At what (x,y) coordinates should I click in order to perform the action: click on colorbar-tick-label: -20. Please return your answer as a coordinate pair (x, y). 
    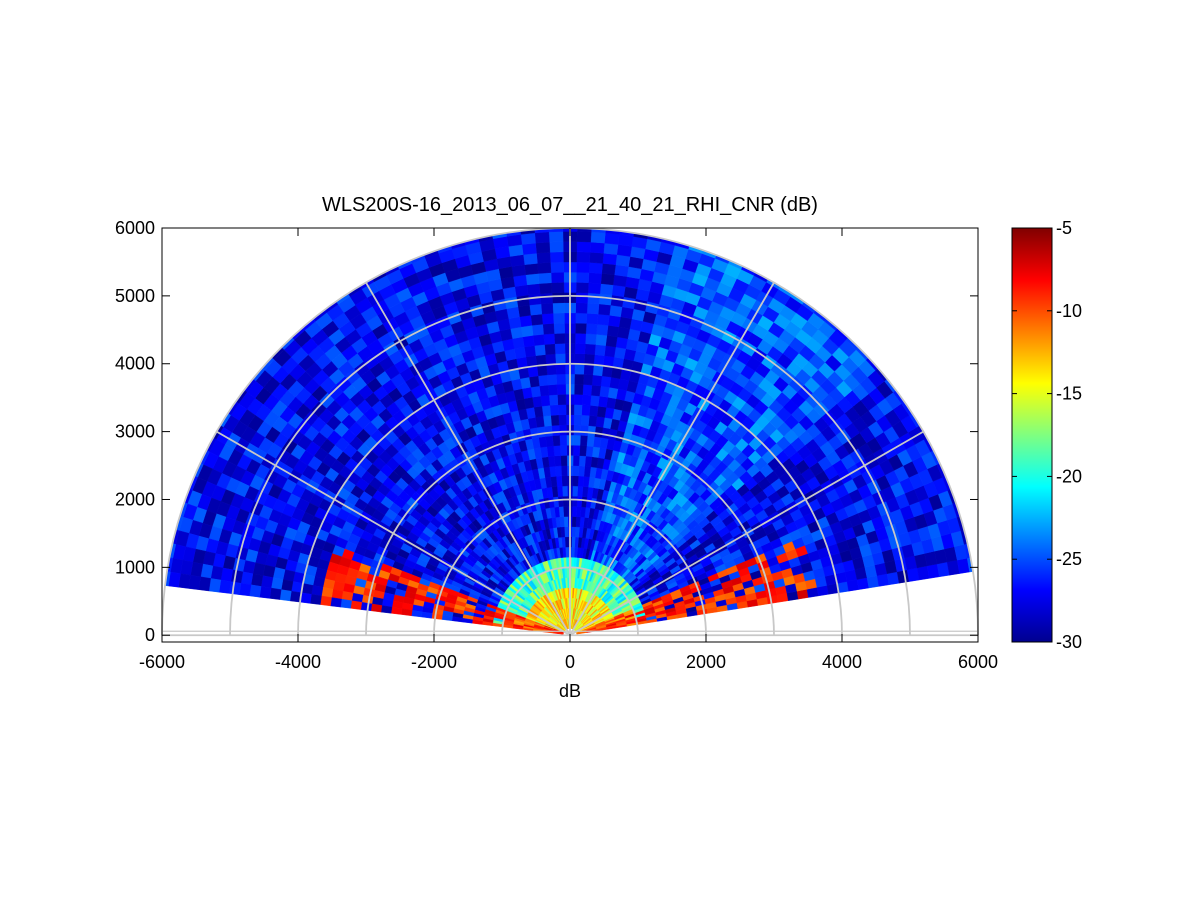
    Looking at the image, I should click on (1069, 476).